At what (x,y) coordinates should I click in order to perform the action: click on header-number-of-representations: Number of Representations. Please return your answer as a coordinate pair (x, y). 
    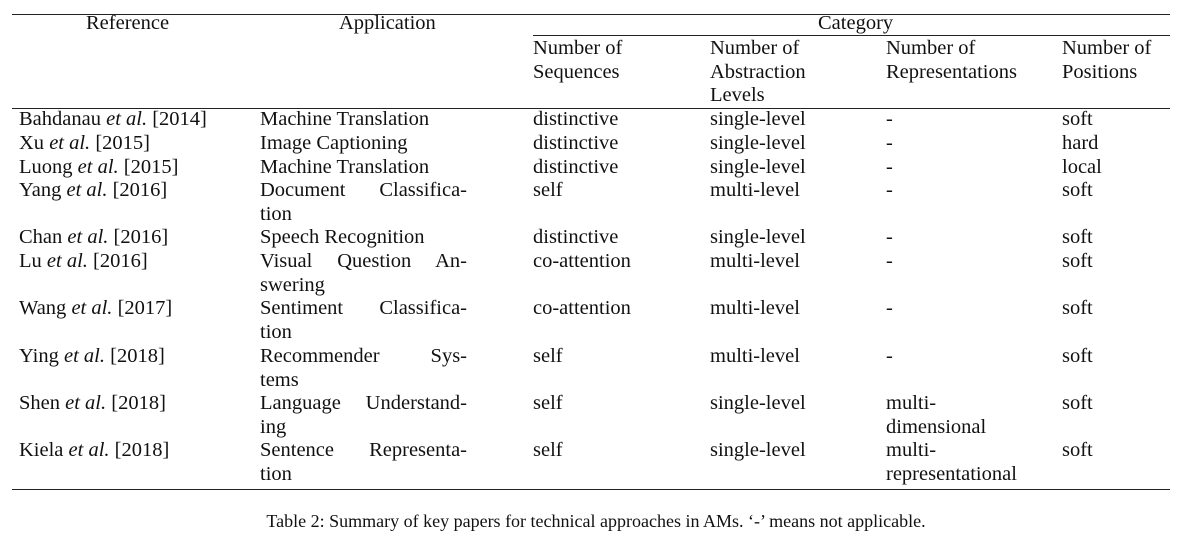
    Looking at the image, I should click on (951, 60).